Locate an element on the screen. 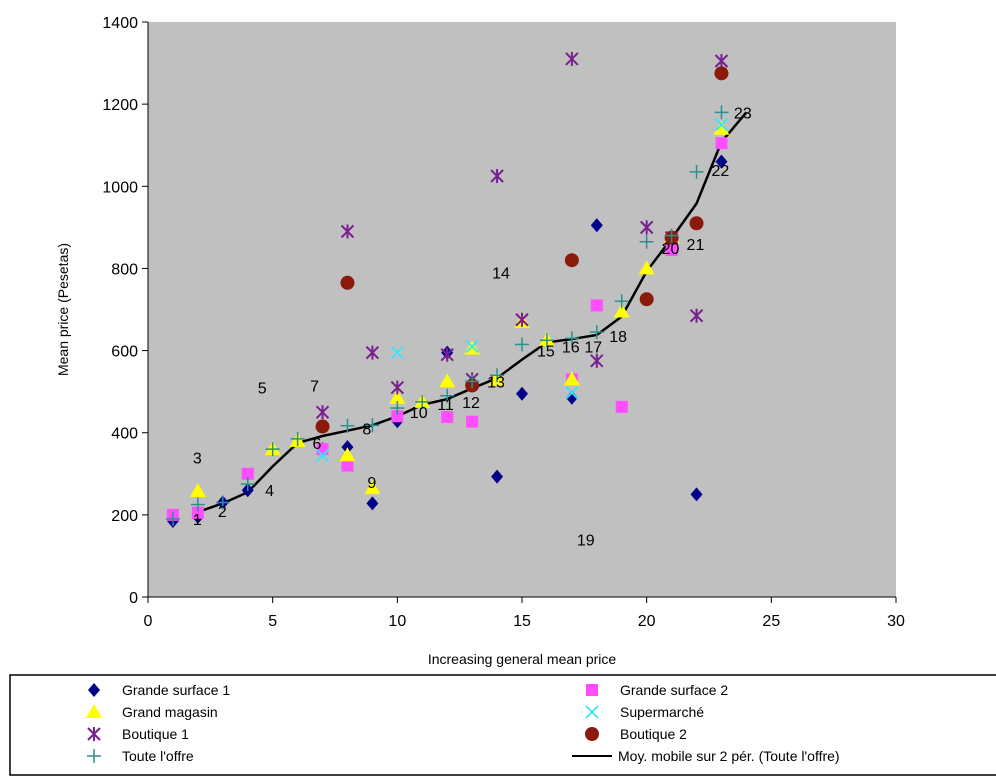 The height and width of the screenshot is (776, 996). legend-item: Supermarché is located at coordinates (644, 712).